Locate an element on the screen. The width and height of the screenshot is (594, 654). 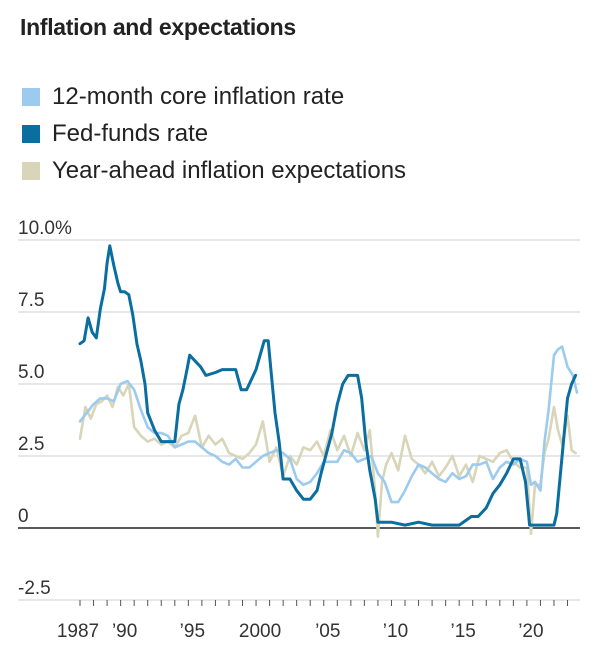
chart-title: Inflation and expectations is located at coordinates (158, 27).